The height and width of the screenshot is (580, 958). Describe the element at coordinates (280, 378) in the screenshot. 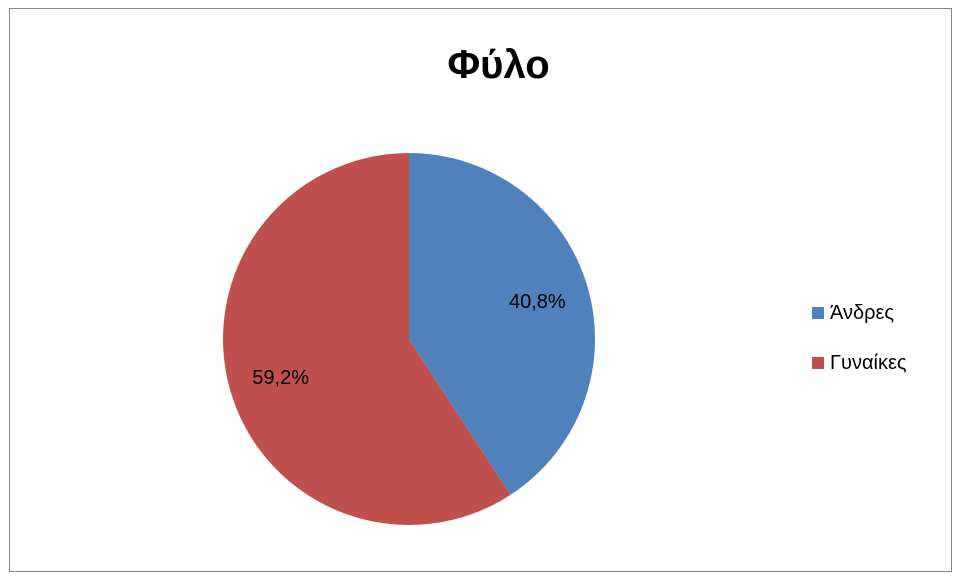

I see `data-label-gynaikes: 59,2%` at that location.